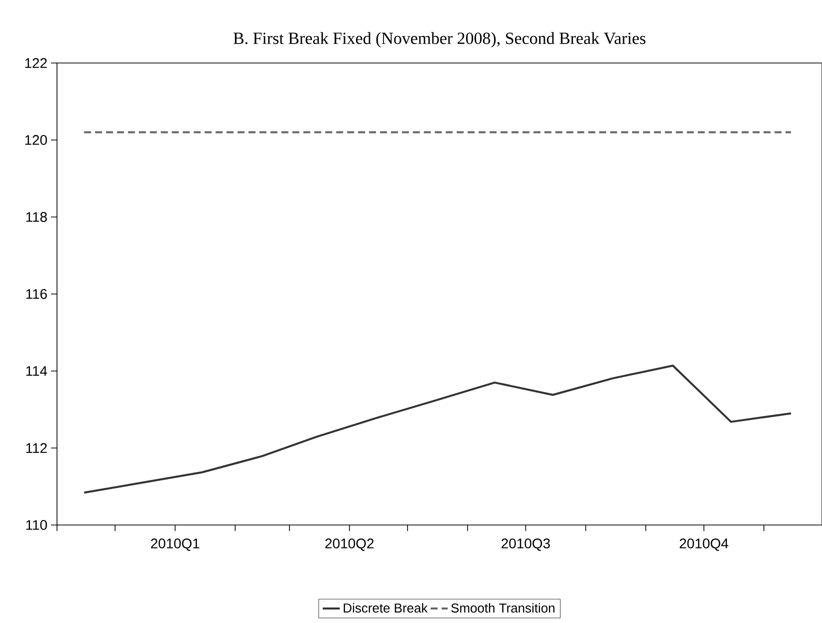  I want to click on y-tick-label: 112, so click(36, 448).